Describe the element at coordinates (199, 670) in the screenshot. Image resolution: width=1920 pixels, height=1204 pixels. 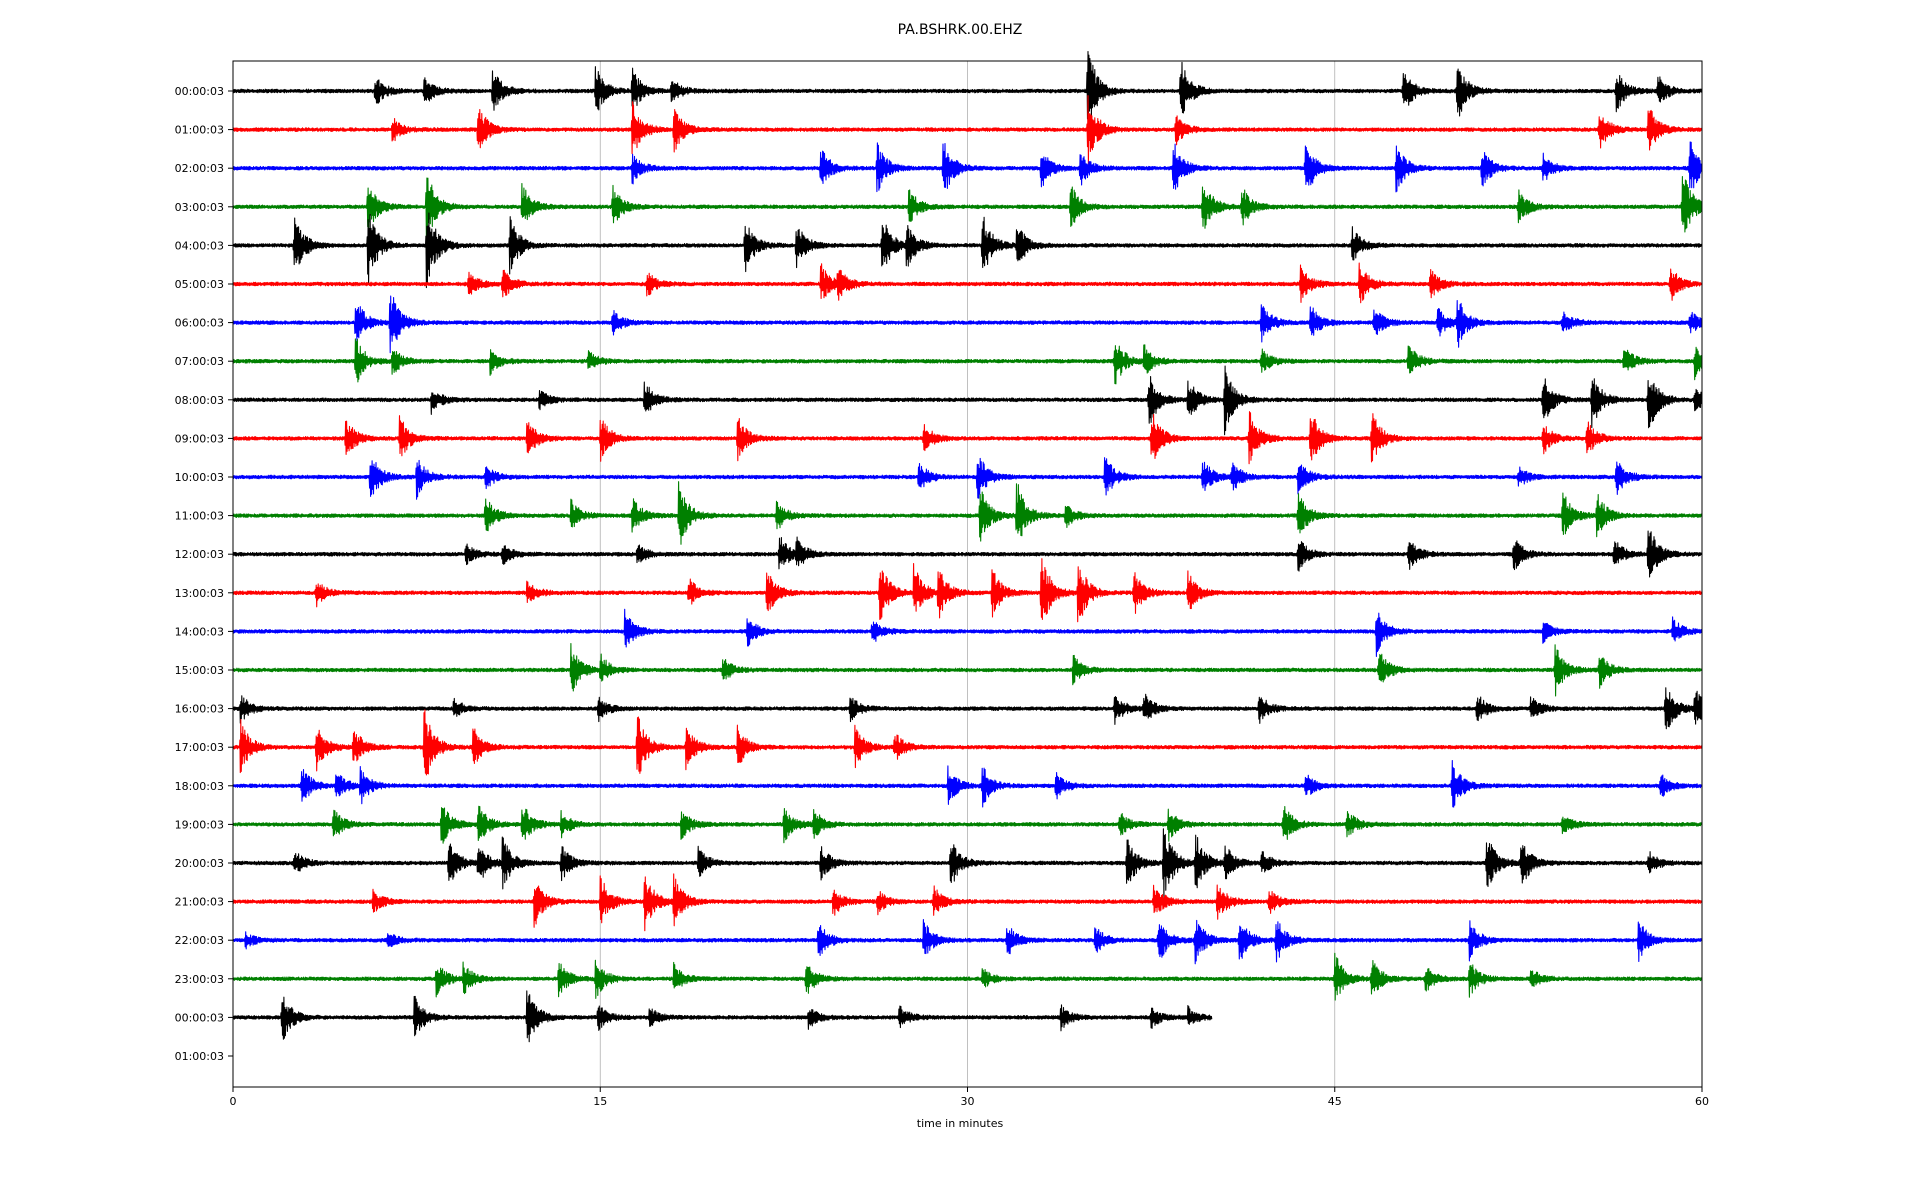
I see `y-tick-label: 15:00:03` at that location.